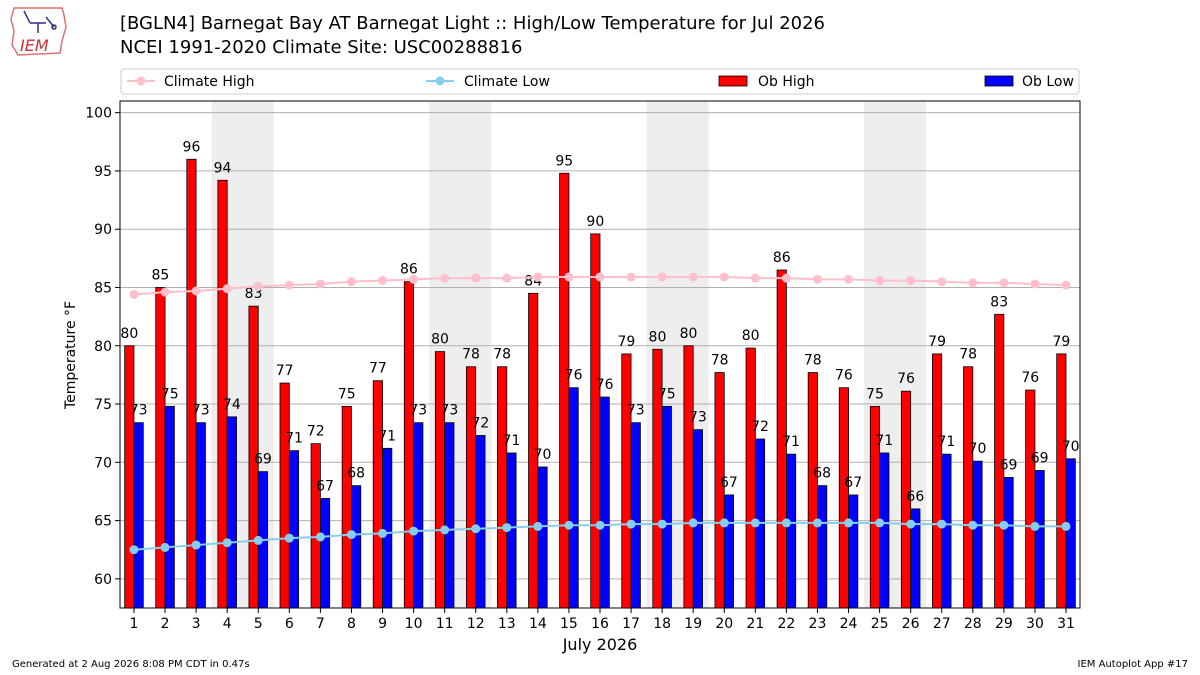 This screenshot has width=1200, height=675. I want to click on x-tick-label: 25, so click(880, 624).